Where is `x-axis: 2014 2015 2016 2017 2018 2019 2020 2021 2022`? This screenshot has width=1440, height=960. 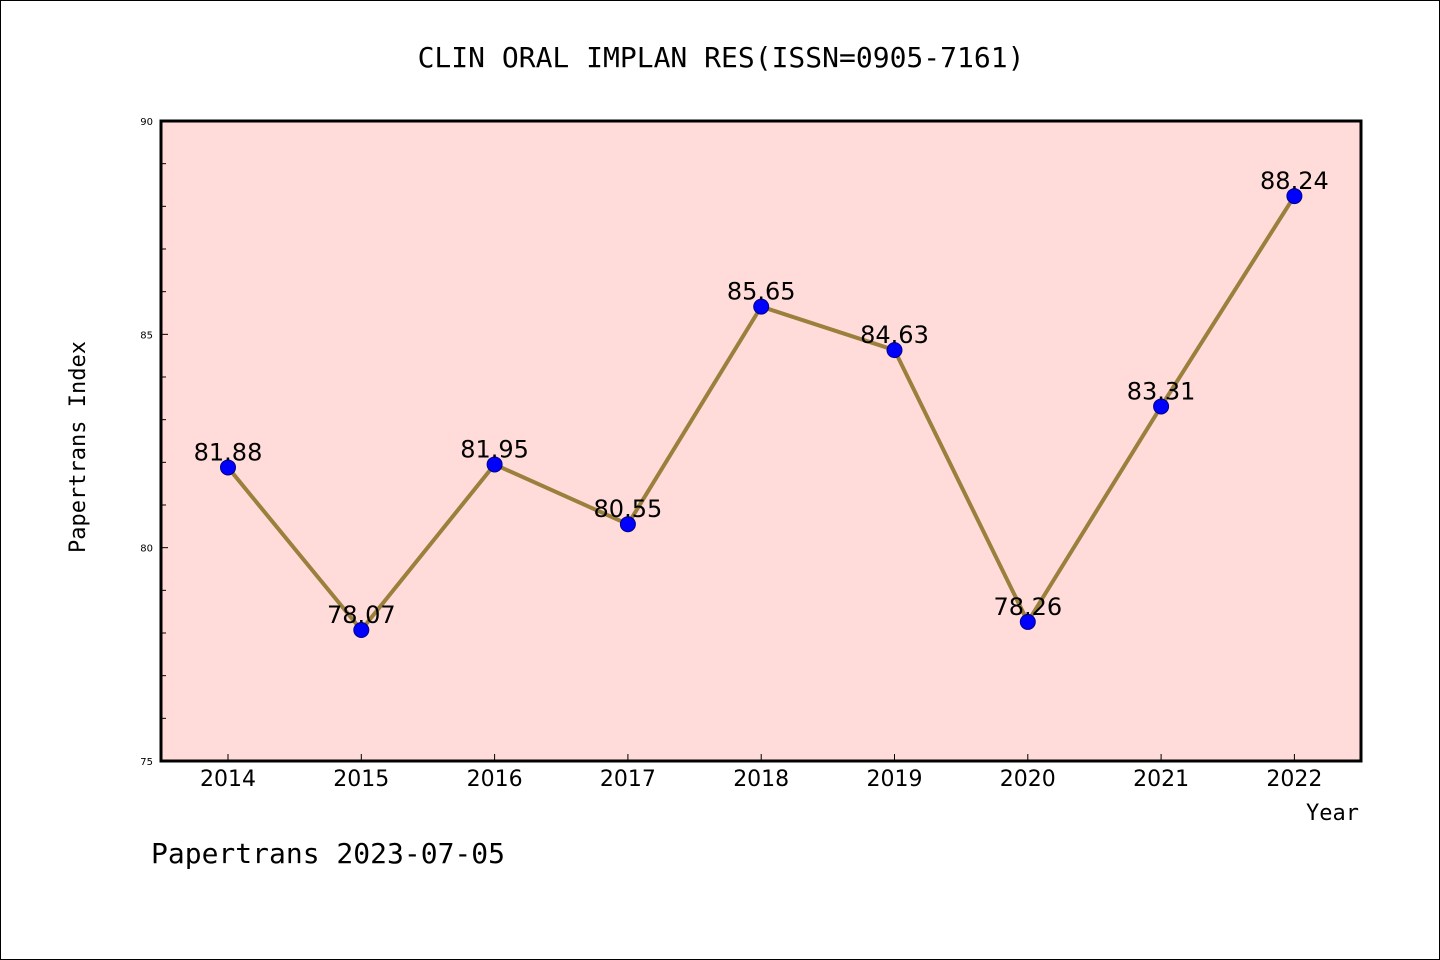
x-axis: 2014 2015 2016 2017 2018 2019 2020 2021 2022 is located at coordinates (761, 773).